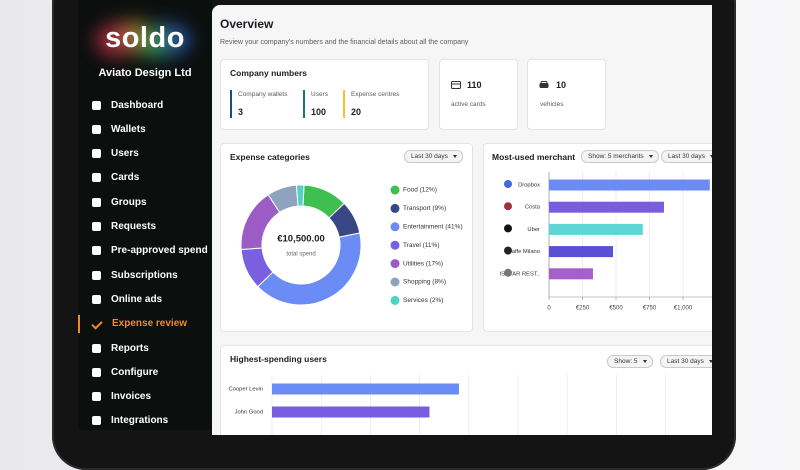  Describe the element at coordinates (683, 309) in the screenshot. I see `x-tick-label: €1,000` at that location.